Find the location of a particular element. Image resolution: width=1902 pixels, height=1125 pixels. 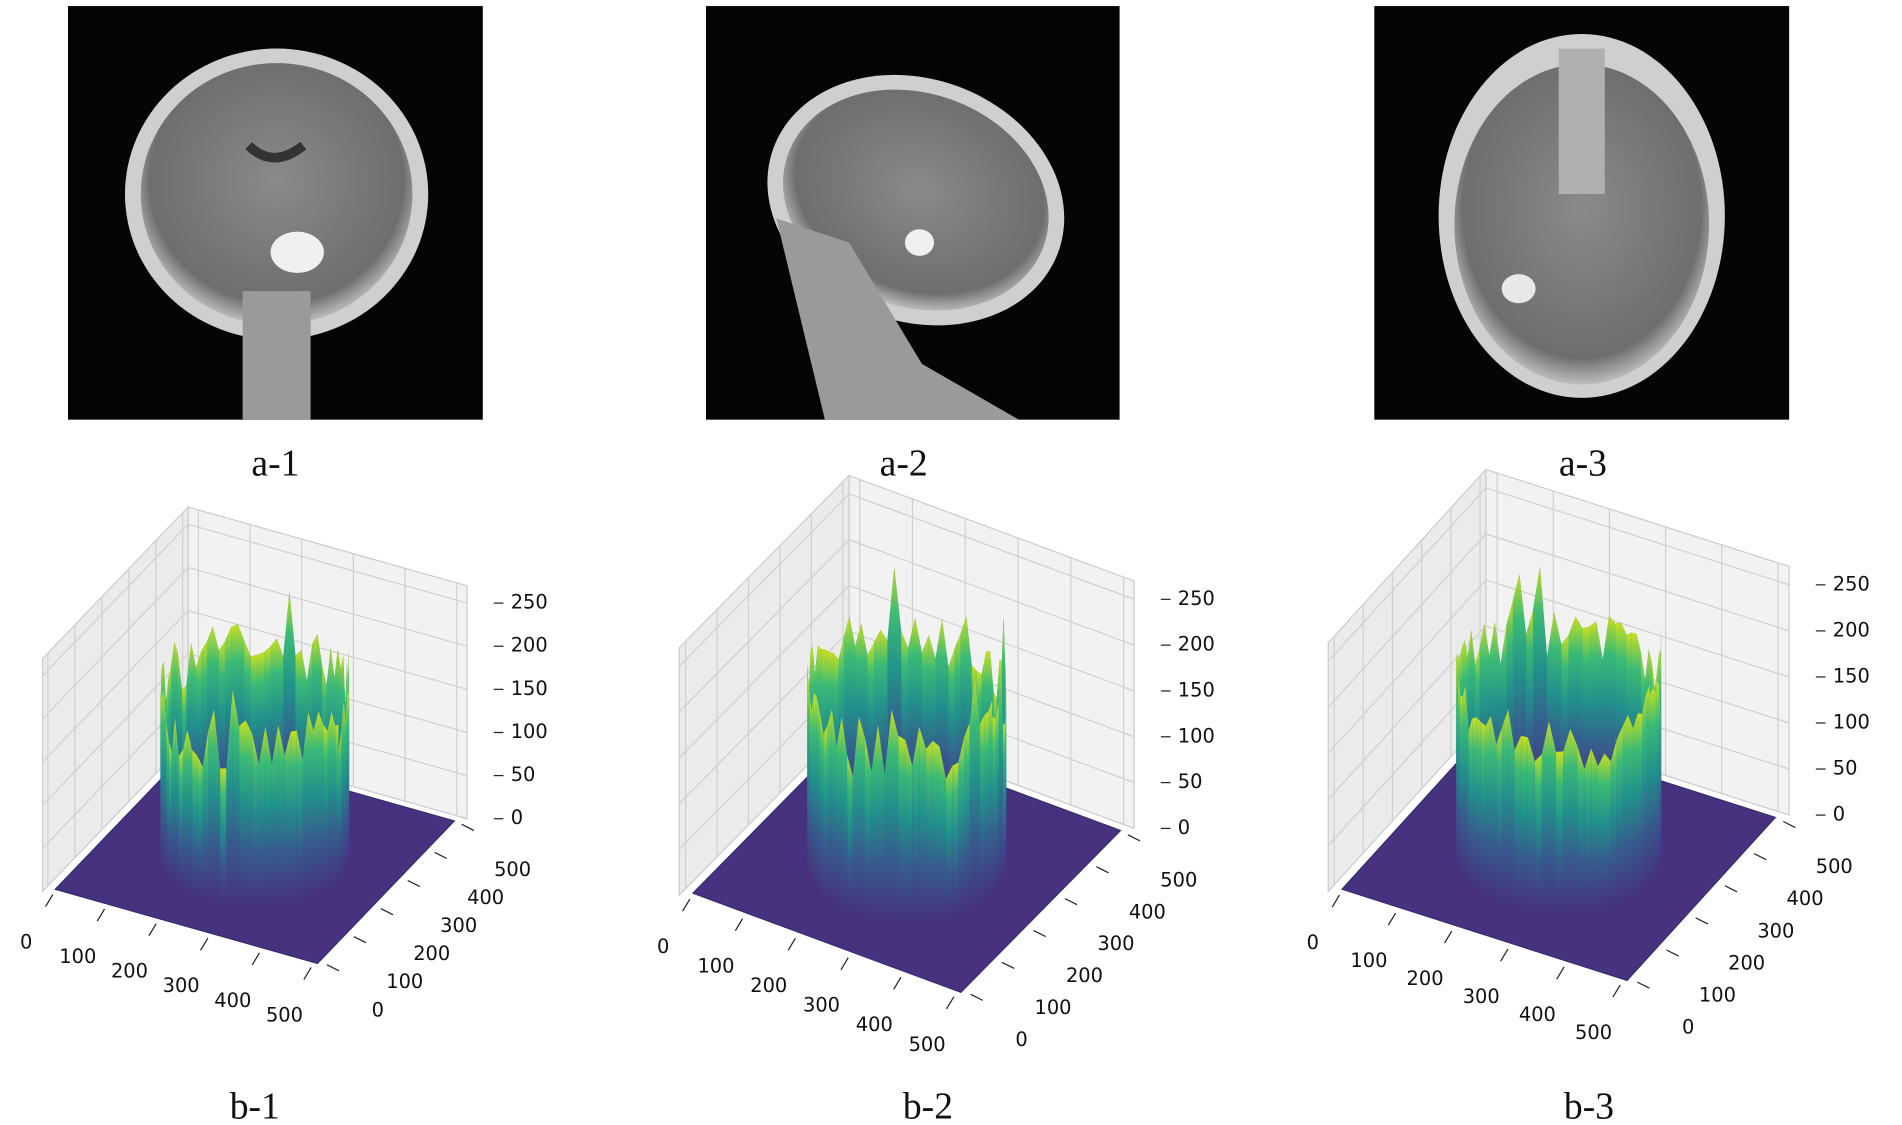

image-caption: a-1 is located at coordinates (275, 463).